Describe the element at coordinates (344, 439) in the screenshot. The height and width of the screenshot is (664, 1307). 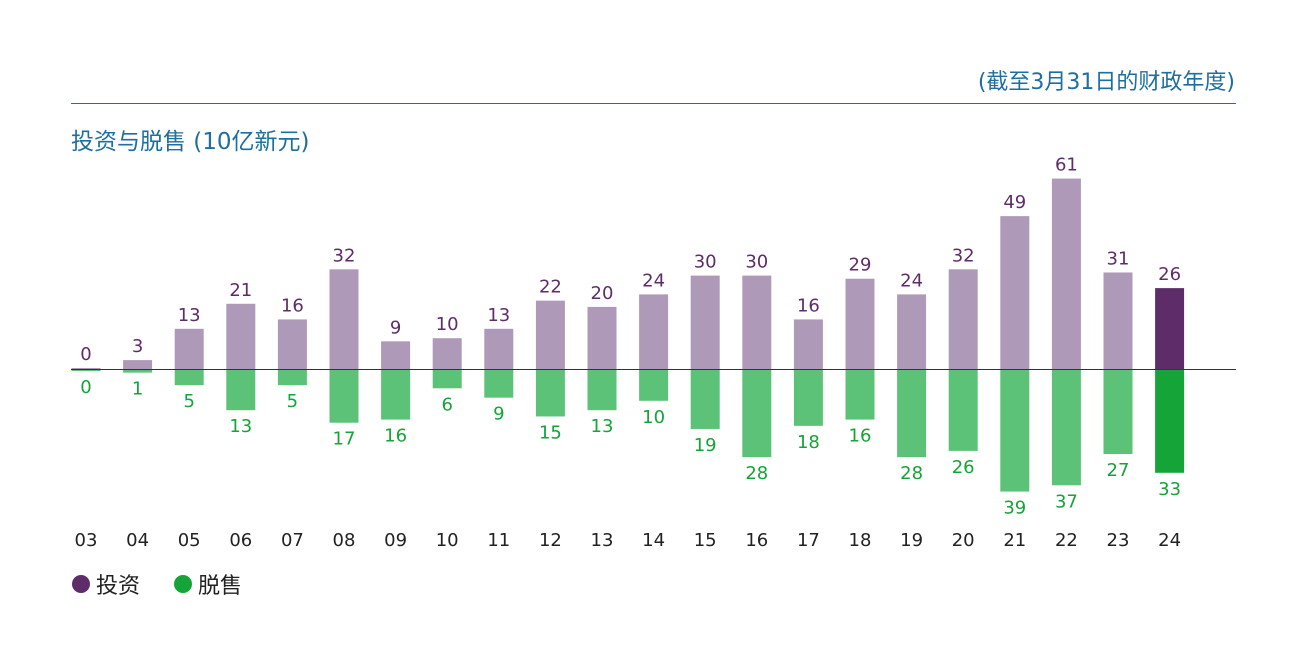
I see `divest-value-label: 17` at that location.